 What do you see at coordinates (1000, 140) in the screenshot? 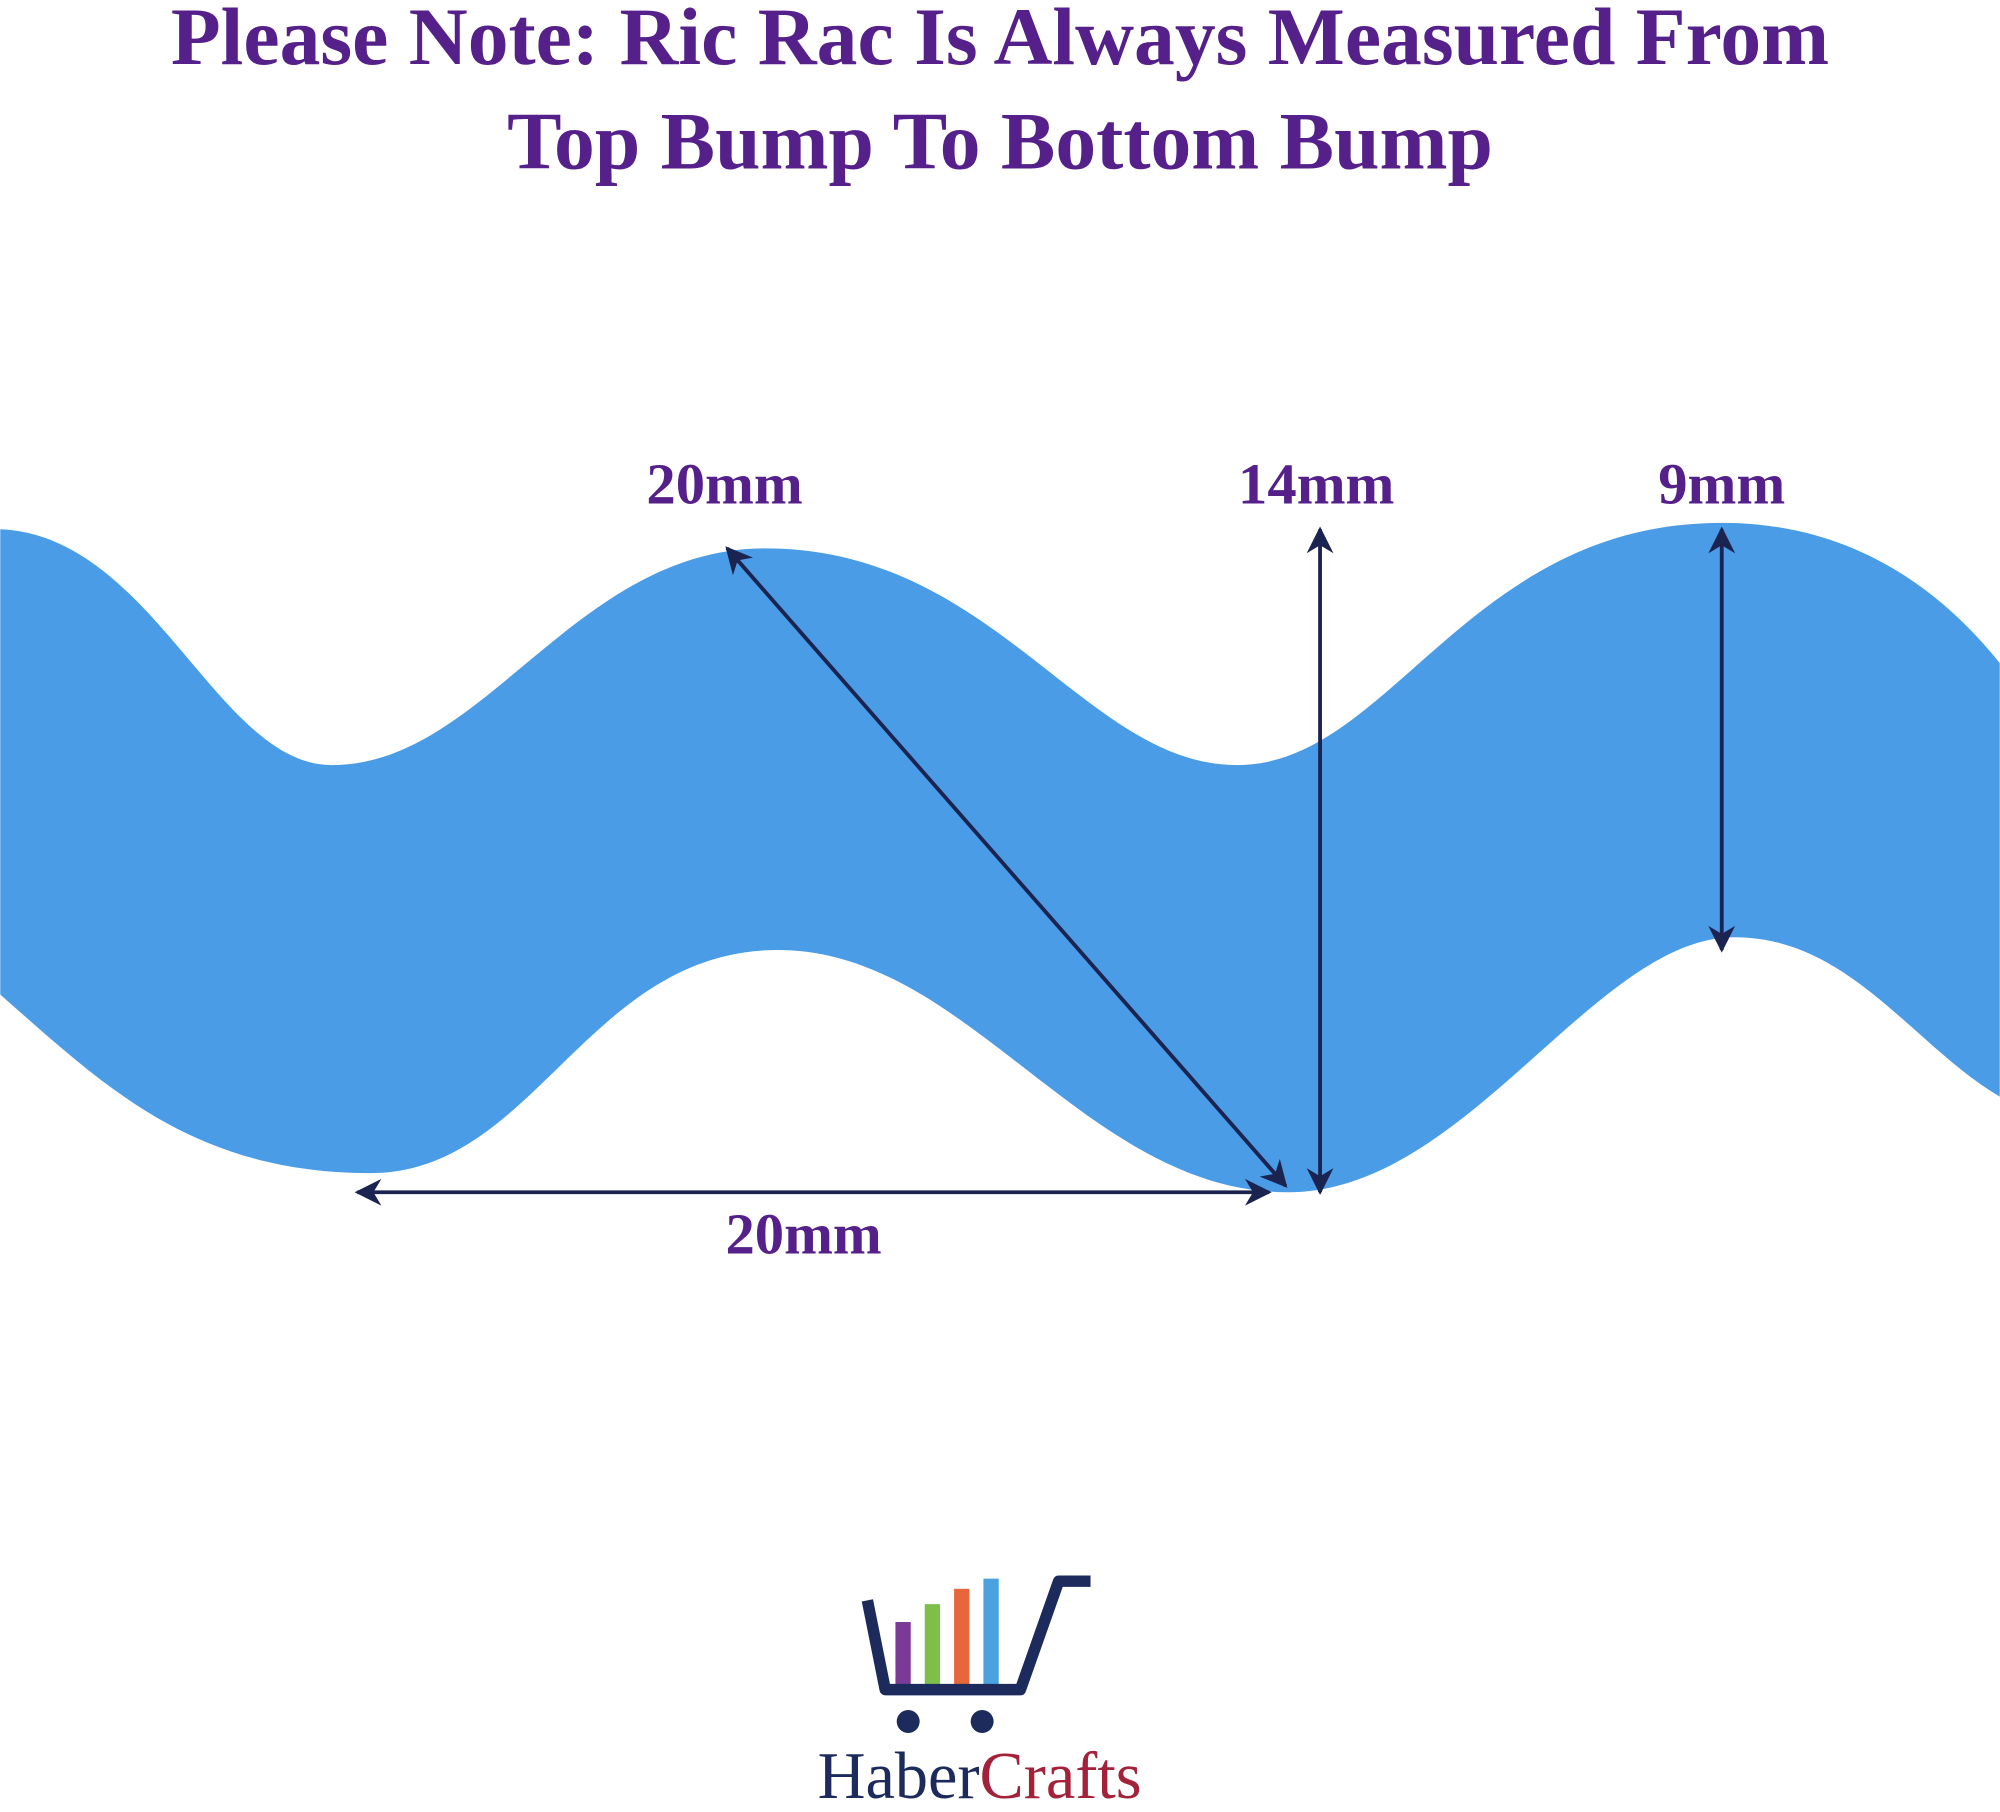
I see `title-line: Top Bump To Bottom Bump` at bounding box center [1000, 140].